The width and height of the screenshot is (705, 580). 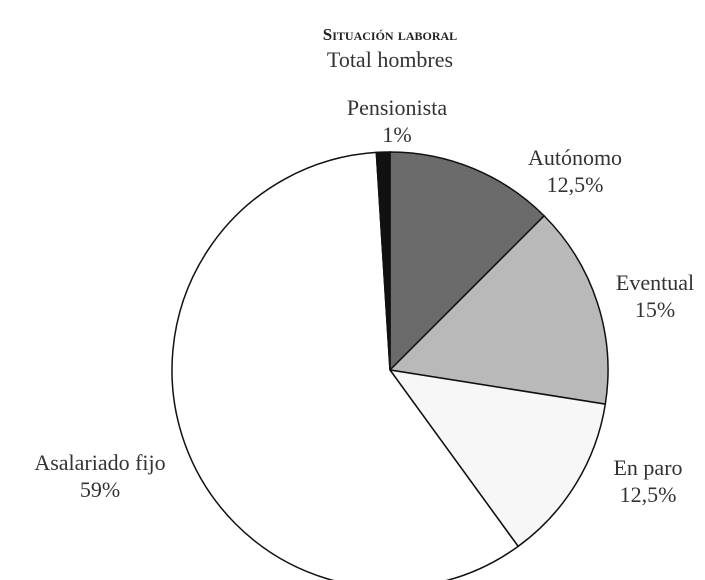 I want to click on slice-value-label: 1%, so click(x=396, y=134).